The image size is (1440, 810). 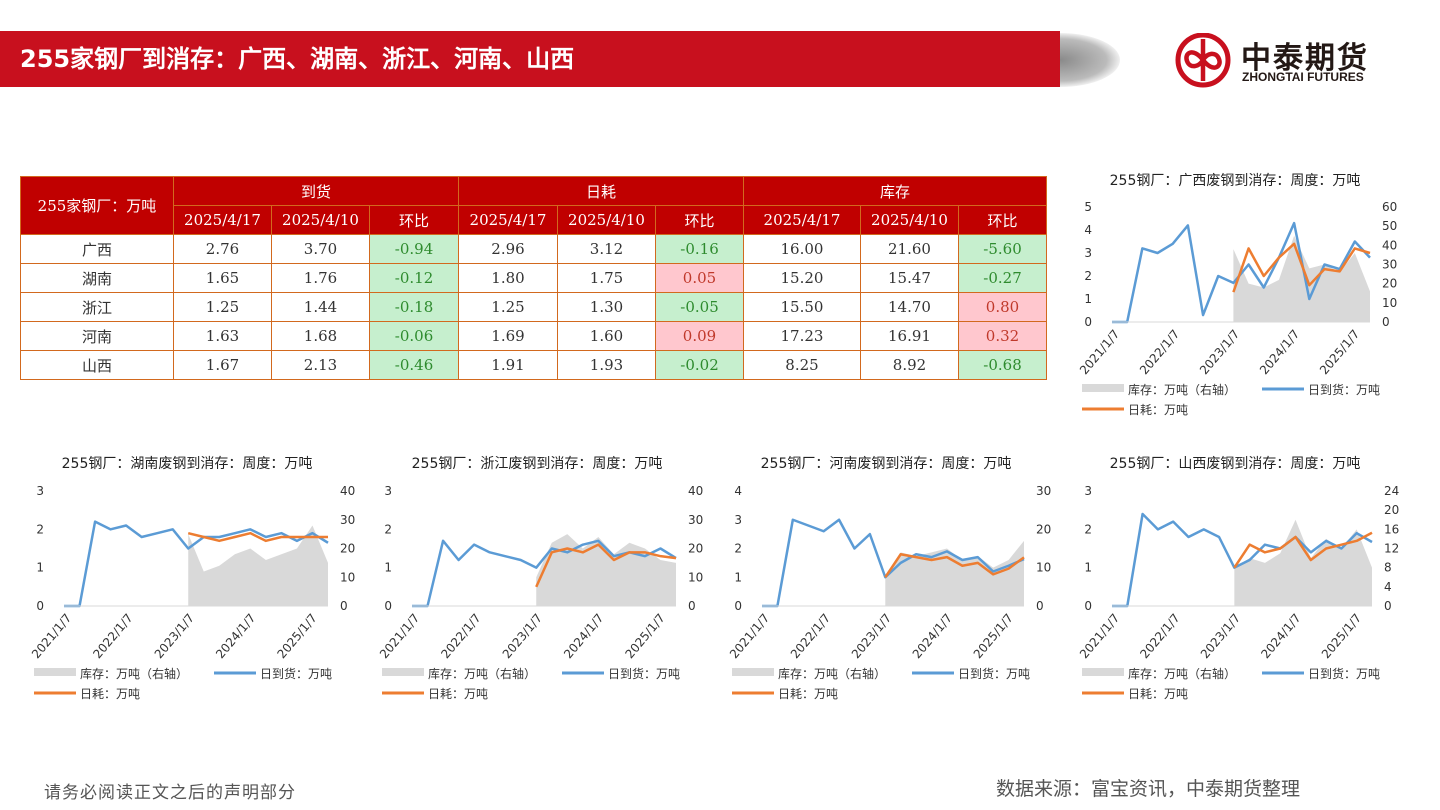 I want to click on change-cell: -0.46, so click(x=414, y=365).